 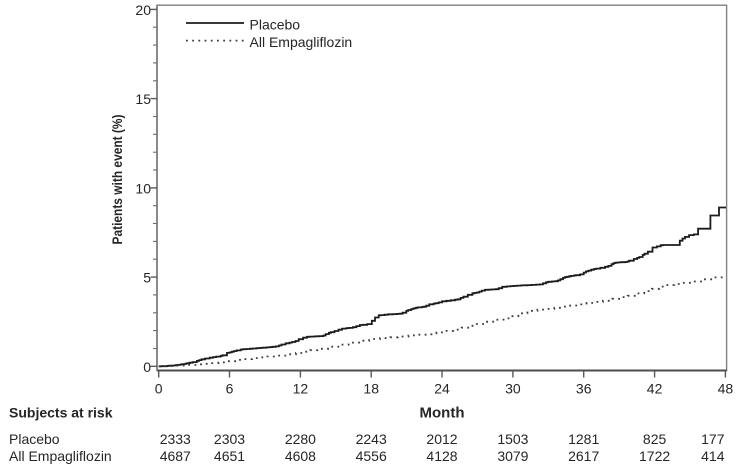 What do you see at coordinates (143, 10) in the screenshot?
I see `svg-text: 20` at bounding box center [143, 10].